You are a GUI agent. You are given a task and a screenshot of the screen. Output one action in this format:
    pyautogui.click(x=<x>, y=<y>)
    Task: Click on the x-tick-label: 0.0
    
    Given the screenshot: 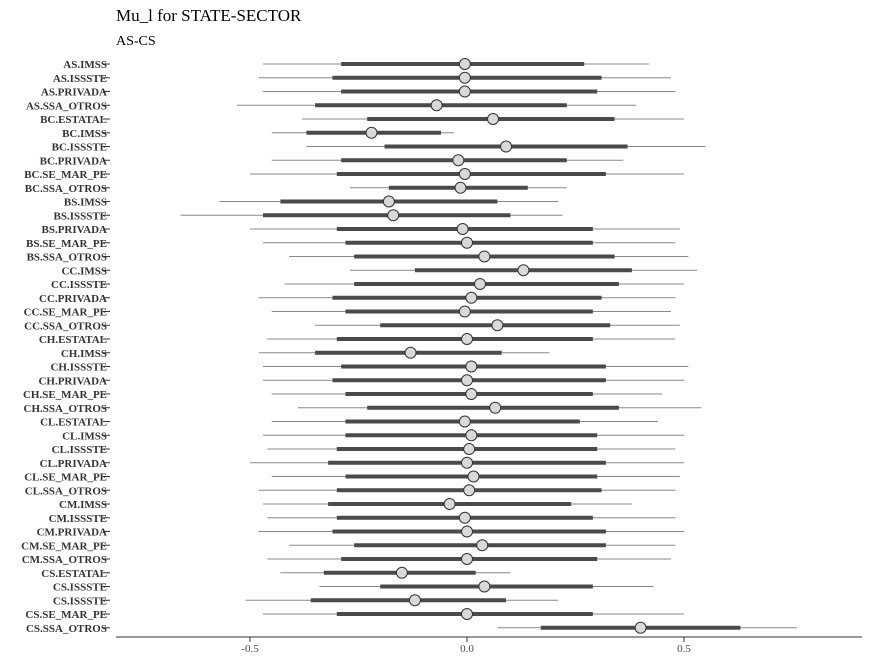 What is the action you would take?
    pyautogui.click(x=467, y=649)
    